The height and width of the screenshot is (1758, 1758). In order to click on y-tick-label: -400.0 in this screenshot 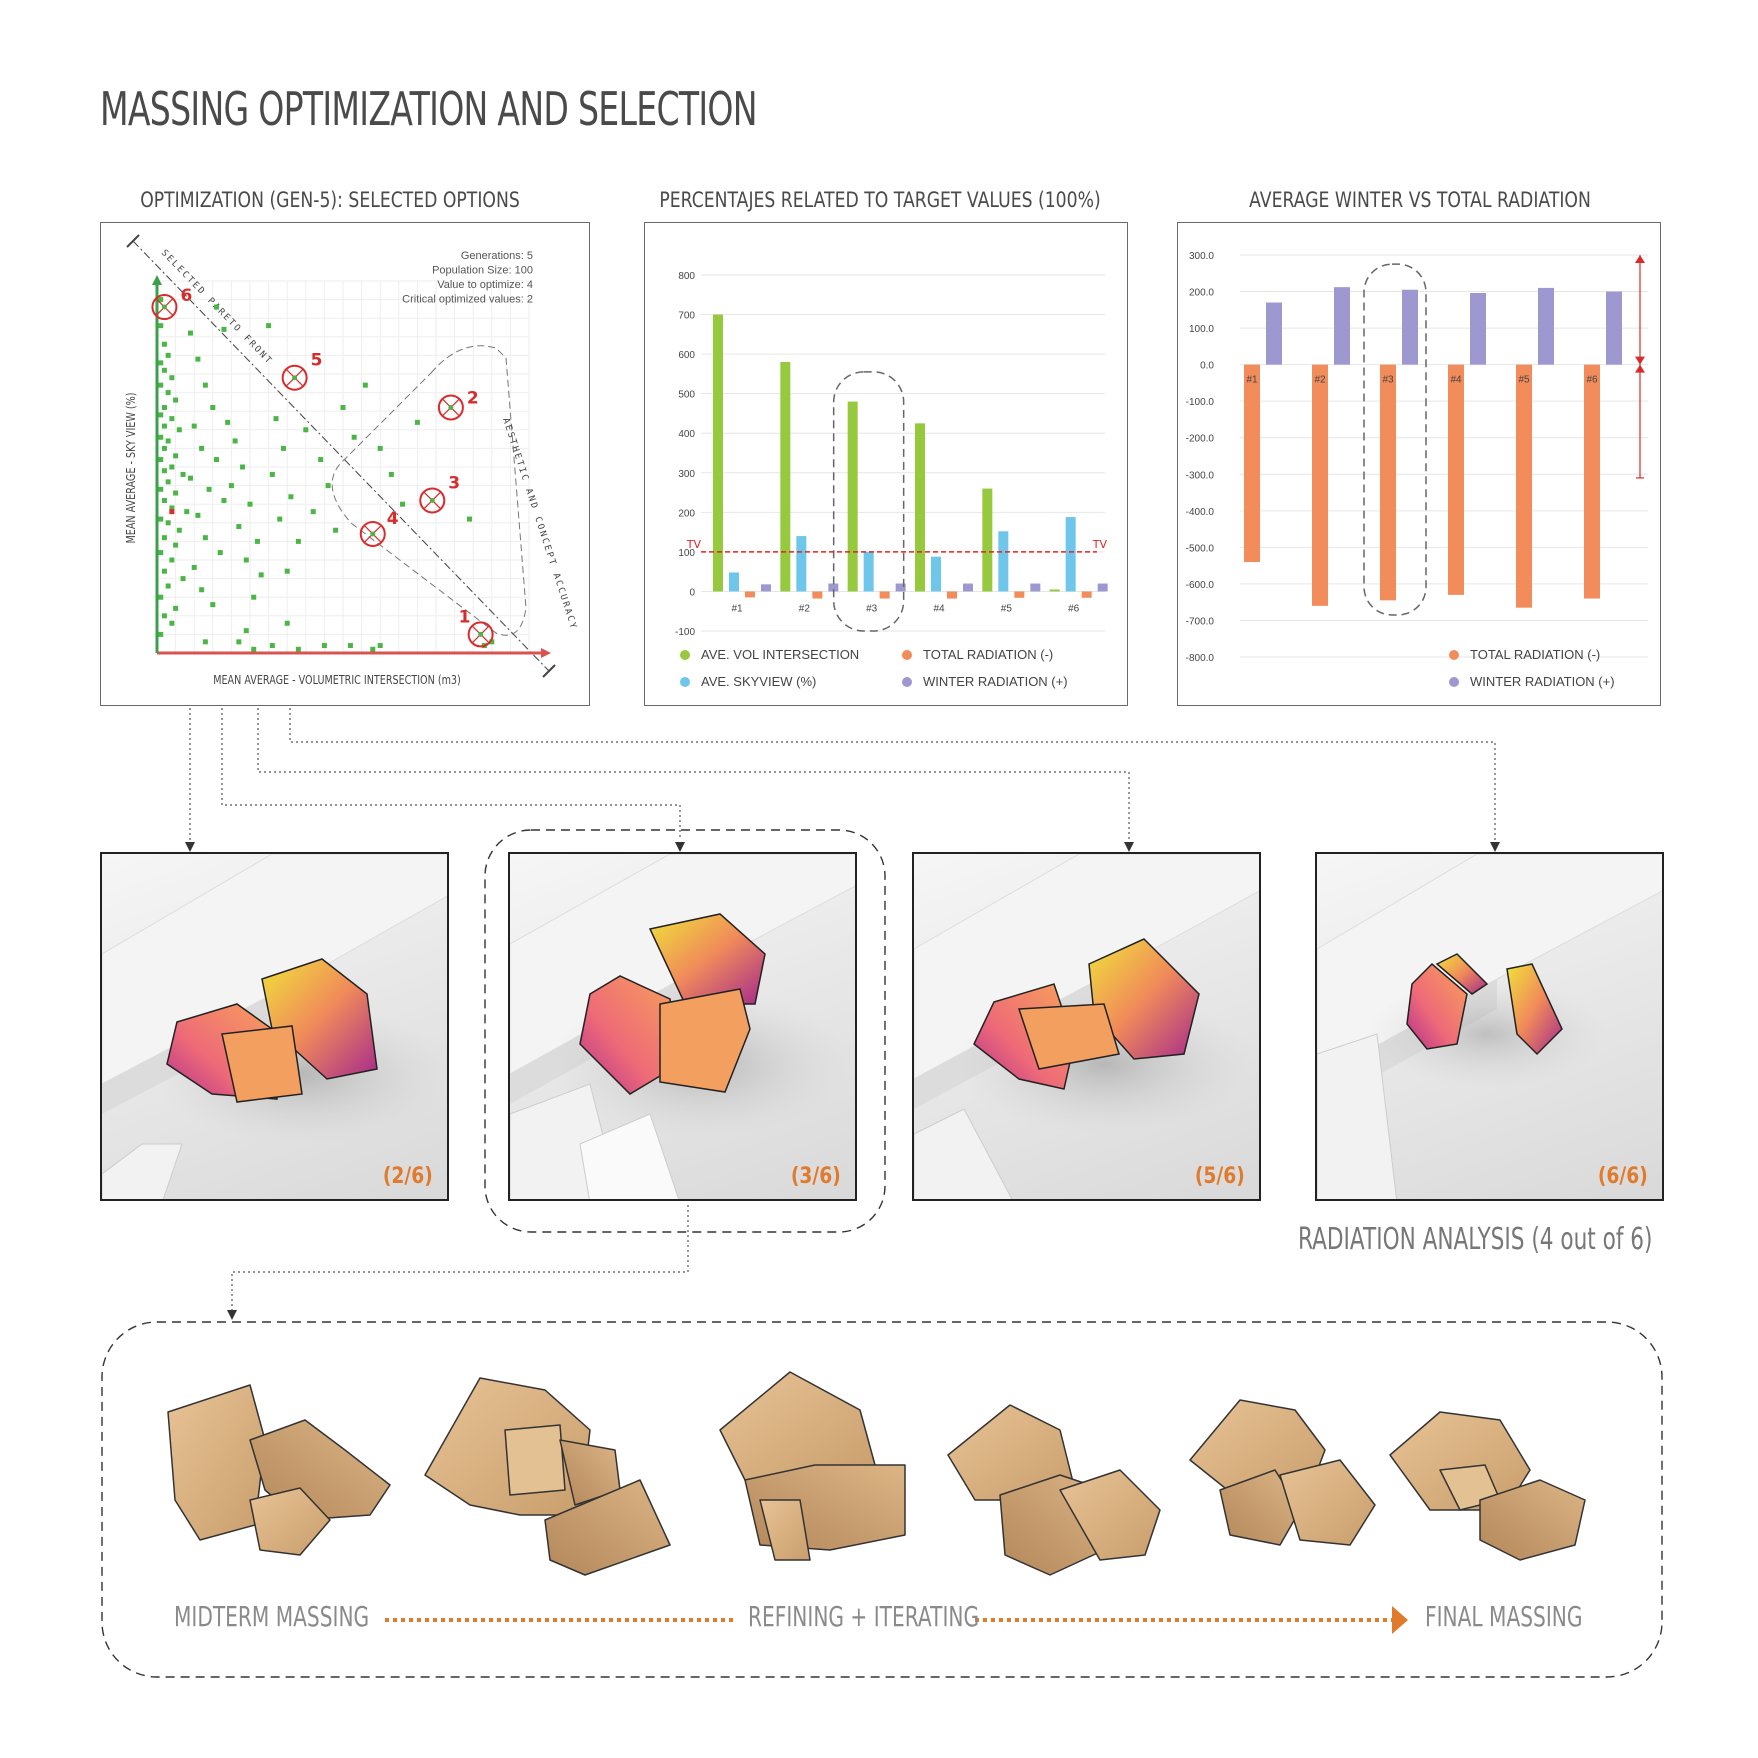, I will do `click(1200, 512)`.